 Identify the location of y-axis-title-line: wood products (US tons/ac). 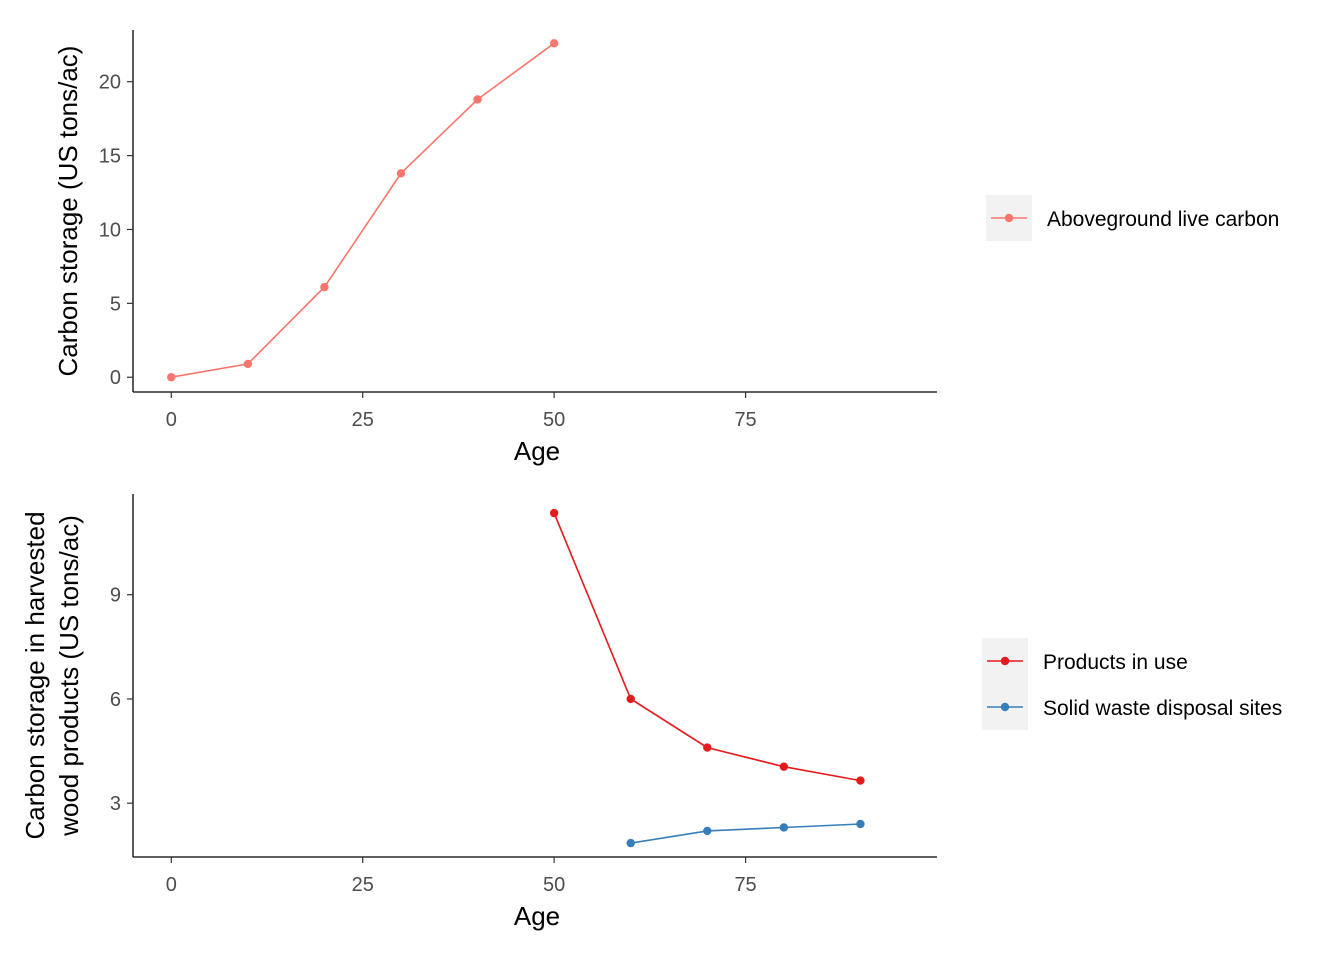
(69, 676).